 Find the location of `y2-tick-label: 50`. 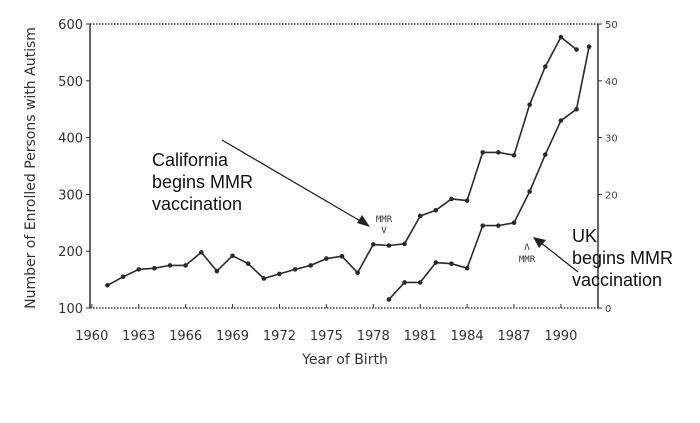

y2-tick-label: 50 is located at coordinates (611, 25).